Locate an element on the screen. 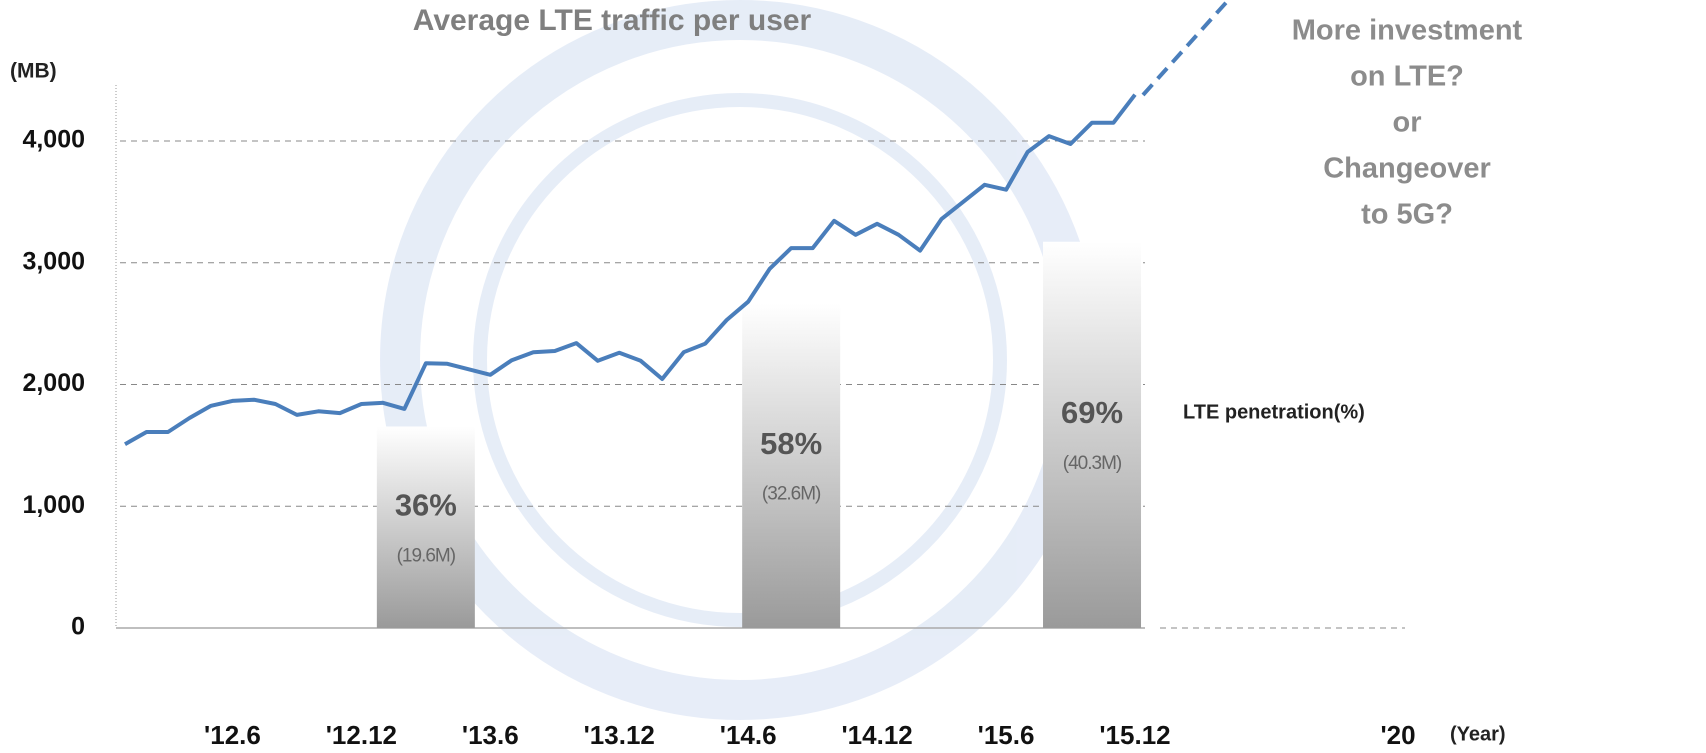  bar-value-label: 36% is located at coordinates (426, 504).